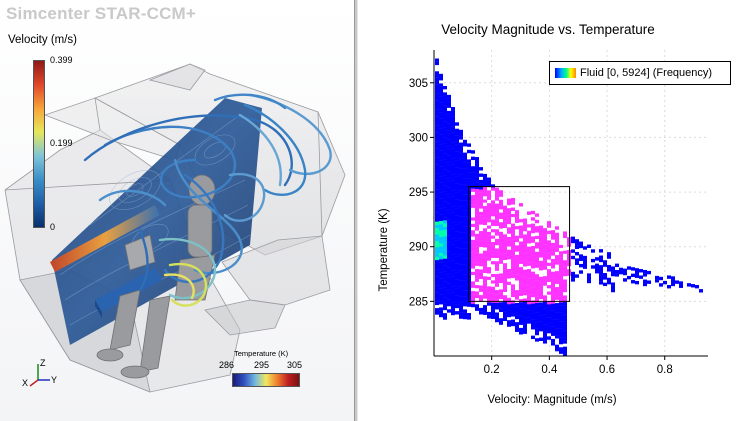 The height and width of the screenshot is (421, 738). What do you see at coordinates (39, 144) in the screenshot?
I see `velocity-color-bar` at bounding box center [39, 144].